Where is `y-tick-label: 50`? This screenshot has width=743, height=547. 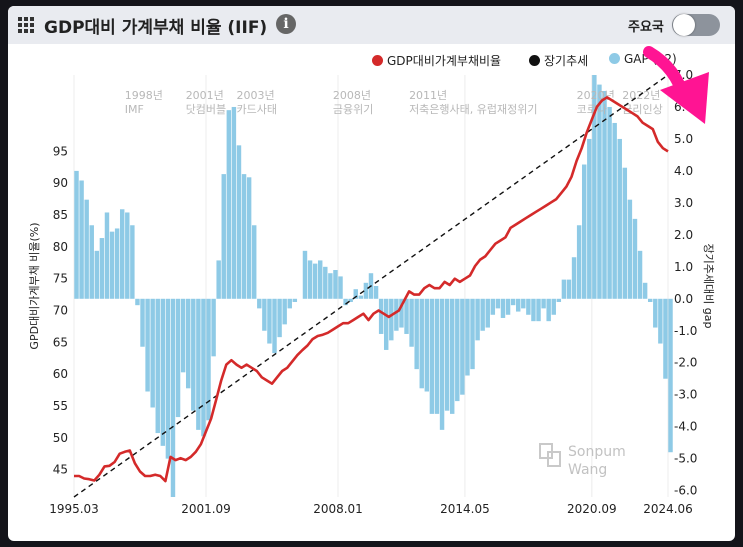
y-tick-label: 50 is located at coordinates (60, 438).